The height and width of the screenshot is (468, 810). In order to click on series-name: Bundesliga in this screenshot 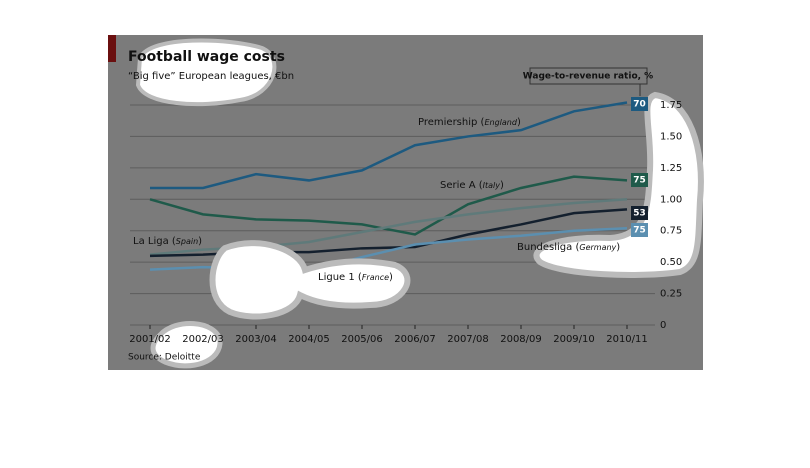, I will do `click(544, 247)`.